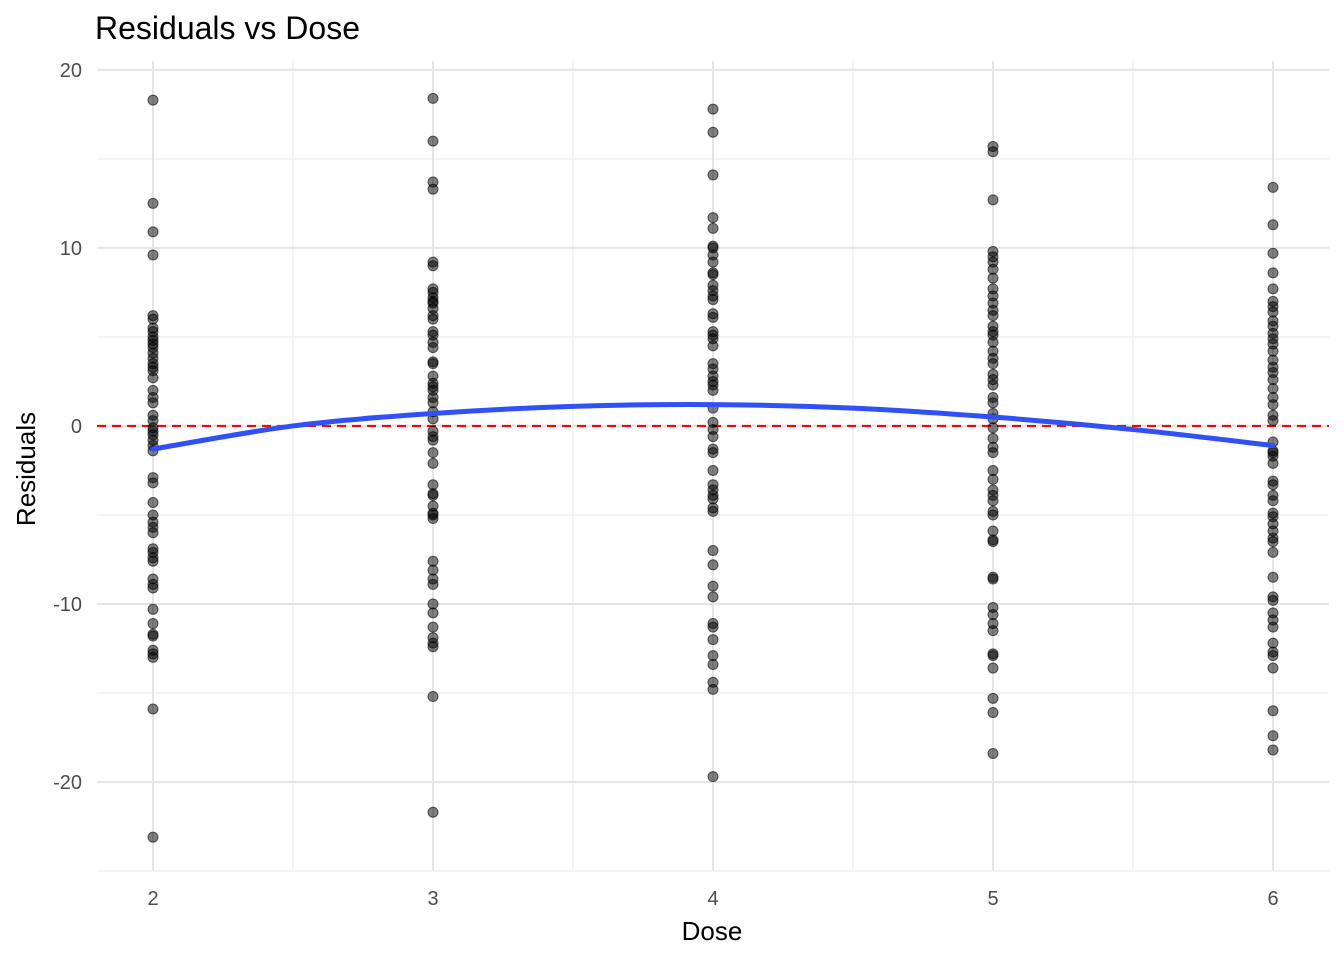 The width and height of the screenshot is (1344, 960). Describe the element at coordinates (712, 899) in the screenshot. I see `x-axis-ticks: 2 3 4 5 6` at that location.